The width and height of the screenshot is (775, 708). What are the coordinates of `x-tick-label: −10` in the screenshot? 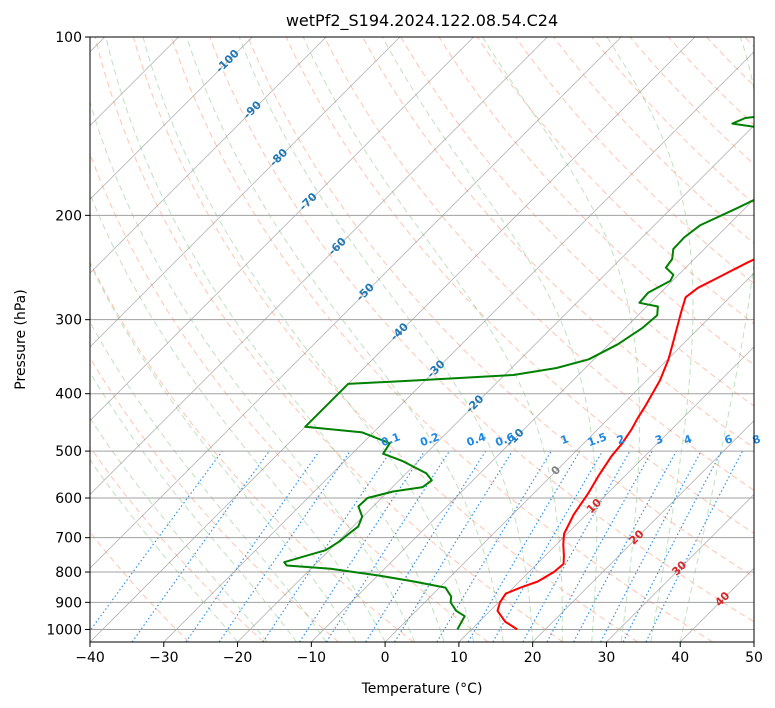 It's located at (312, 658).